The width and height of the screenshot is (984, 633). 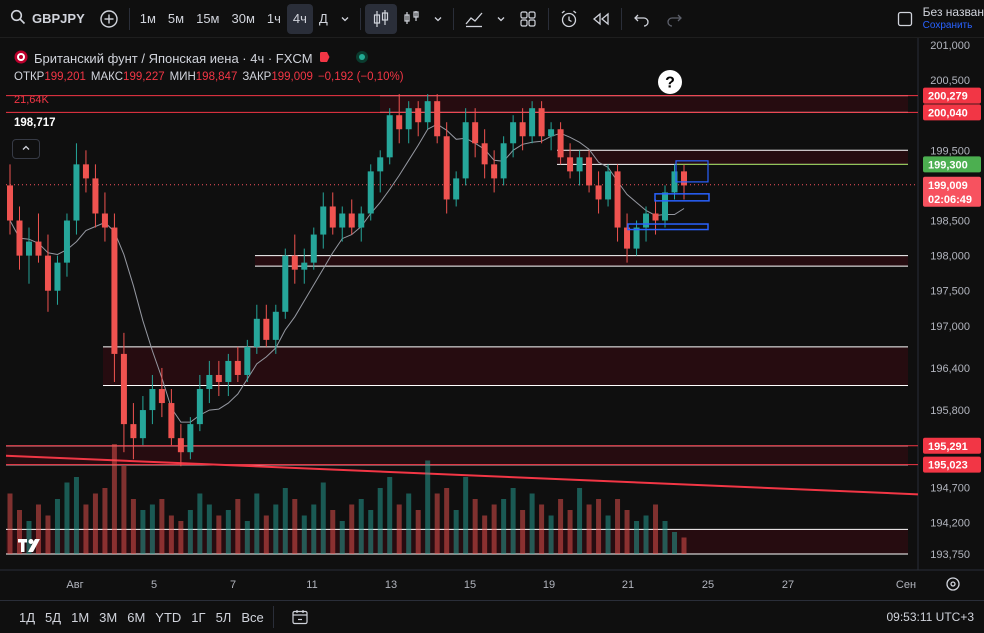 What do you see at coordinates (380, 18) in the screenshot?
I see `candles-style-button` at bounding box center [380, 18].